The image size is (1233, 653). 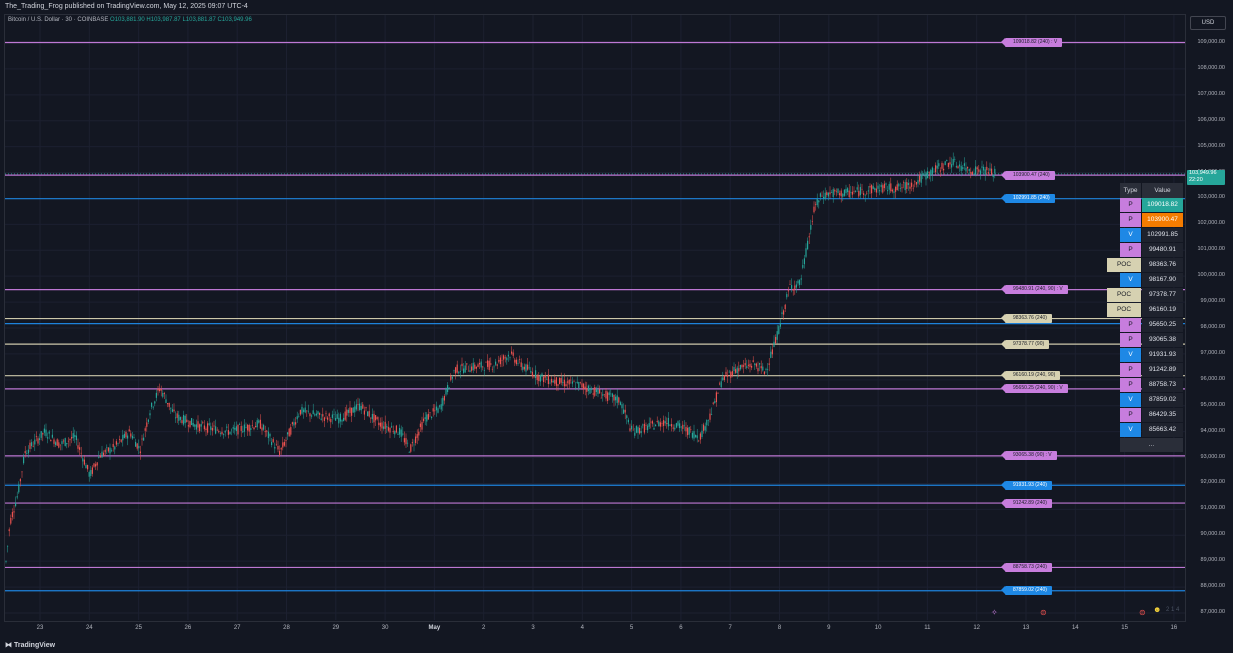 I want to click on tv-icon: ⧓, so click(x=9, y=645).